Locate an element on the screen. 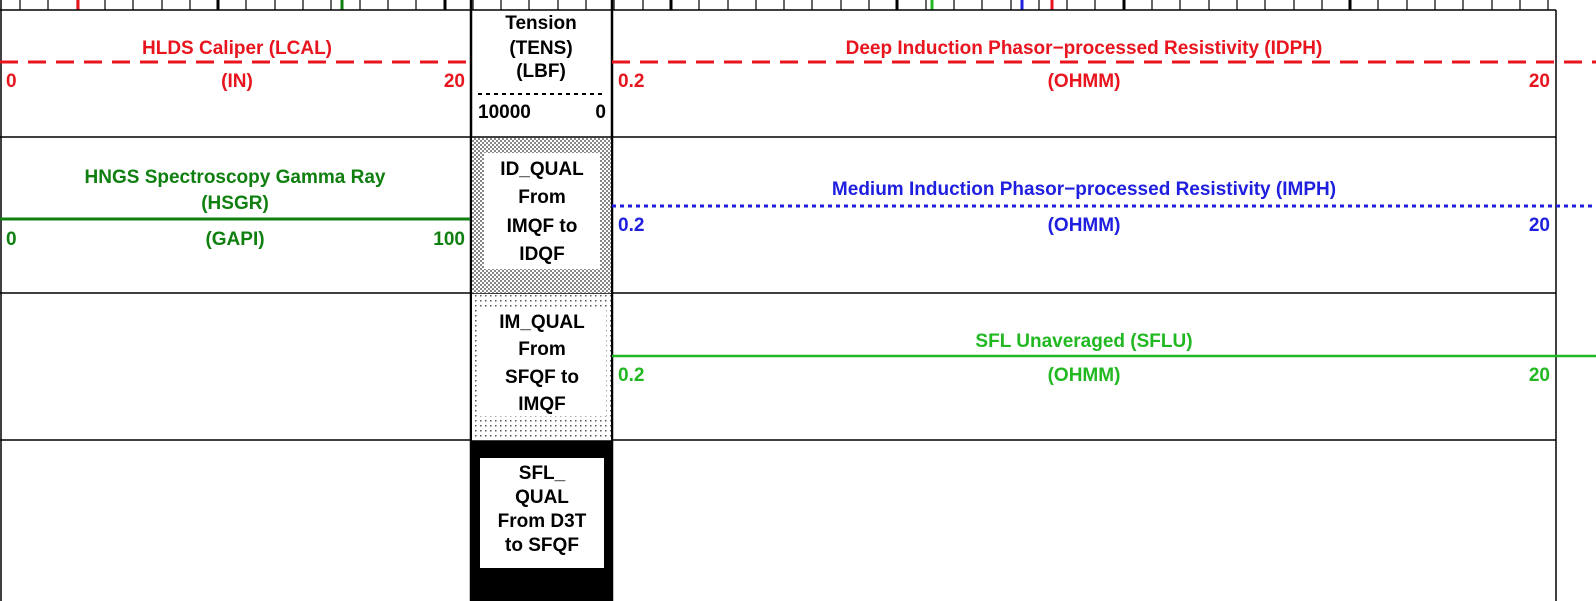  flag-label: From D3T is located at coordinates (542, 521).